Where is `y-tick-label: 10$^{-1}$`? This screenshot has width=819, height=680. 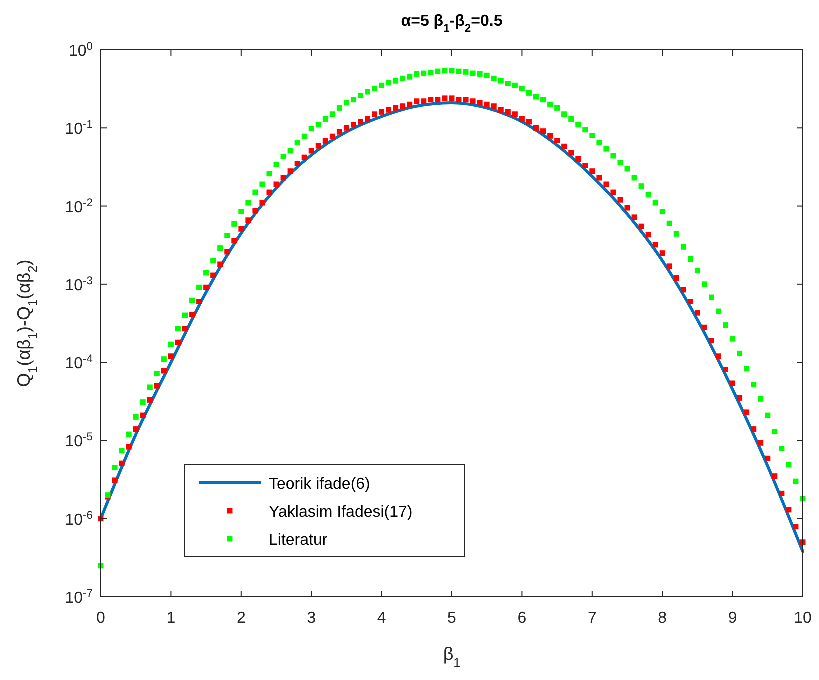
y-tick-label: 10$^{-1}$ is located at coordinates (79, 128).